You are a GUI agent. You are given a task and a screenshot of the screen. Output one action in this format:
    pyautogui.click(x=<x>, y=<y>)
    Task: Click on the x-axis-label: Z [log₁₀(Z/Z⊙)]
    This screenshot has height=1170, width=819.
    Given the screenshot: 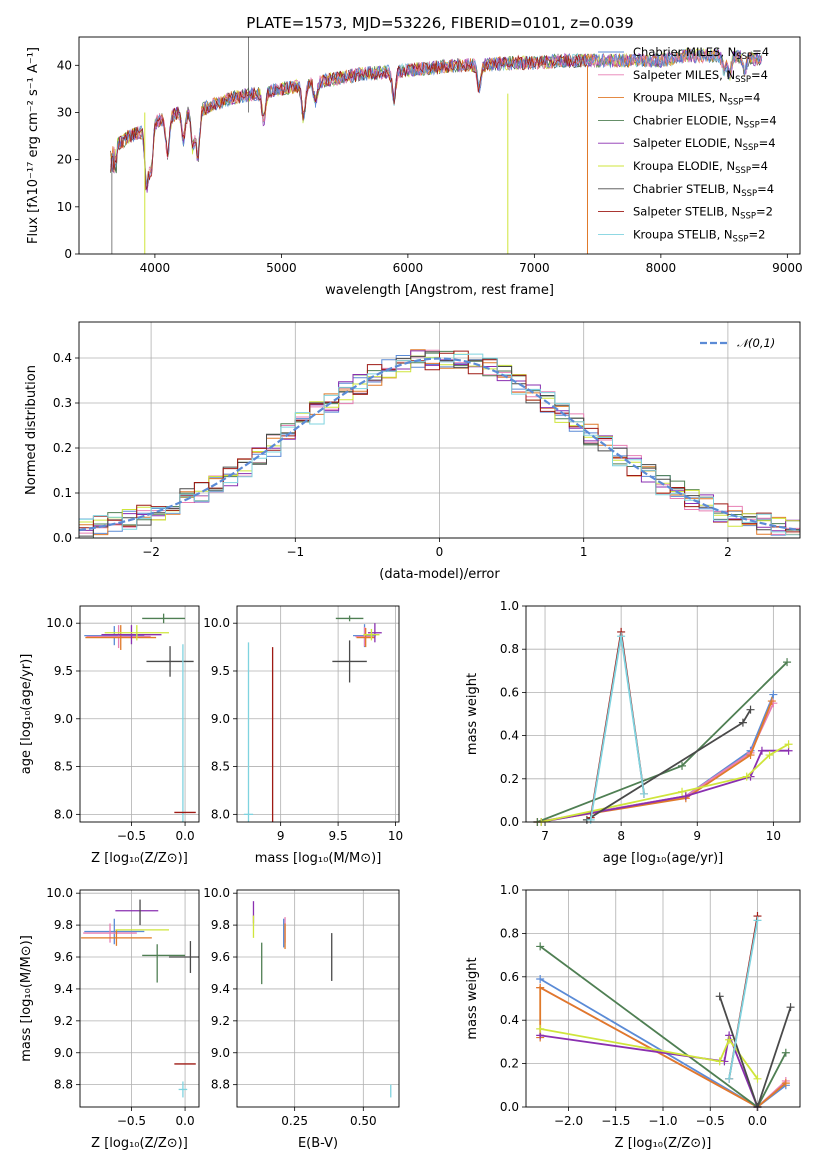 What is the action you would take?
    pyautogui.click(x=139, y=1143)
    